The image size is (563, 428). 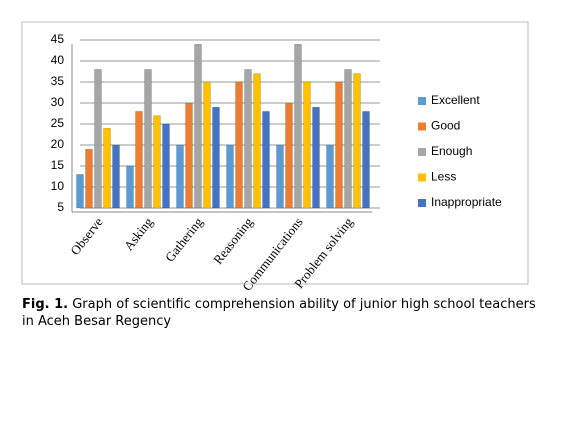 What do you see at coordinates (466, 202) in the screenshot?
I see `legend-label: Inappropriate` at bounding box center [466, 202].